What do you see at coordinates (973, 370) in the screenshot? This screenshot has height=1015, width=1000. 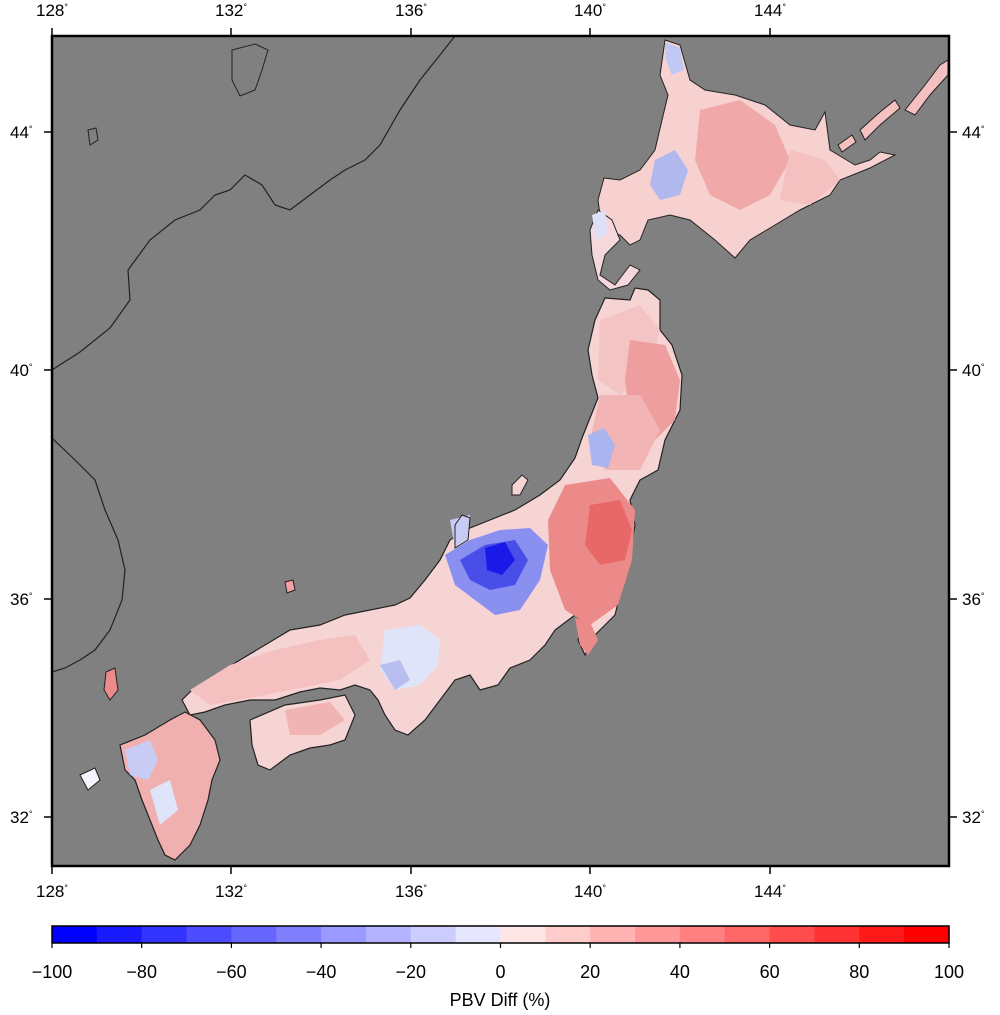 I see `lat-label-right: 40°` at bounding box center [973, 370].